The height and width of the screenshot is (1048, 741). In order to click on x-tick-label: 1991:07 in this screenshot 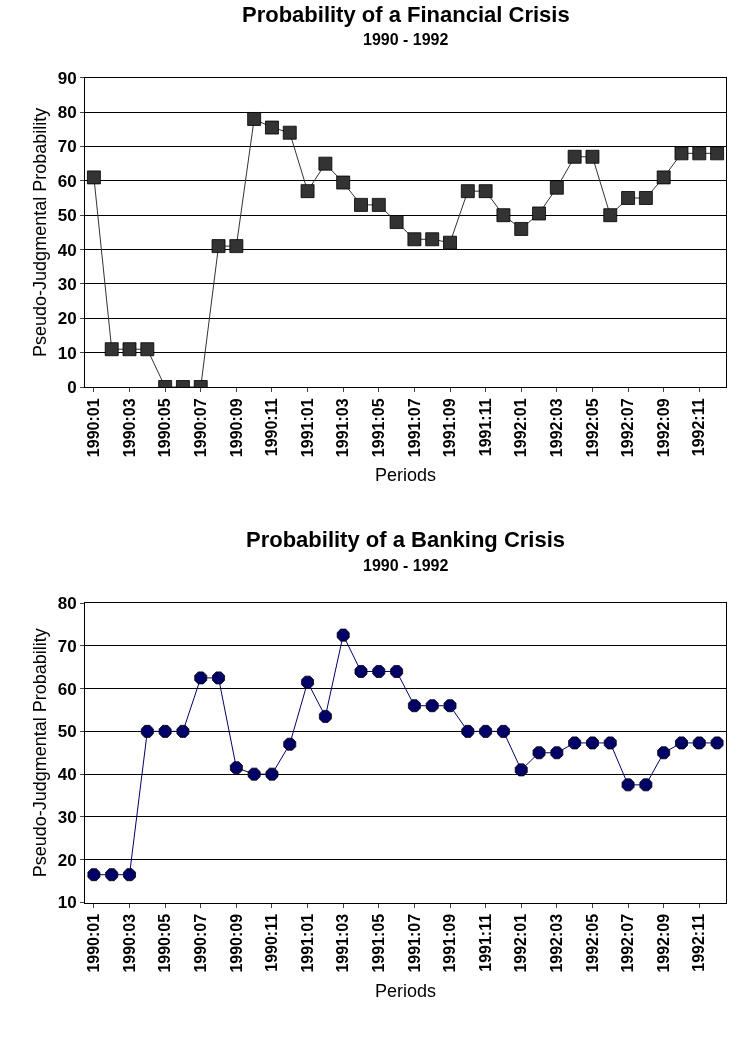, I will do `click(414, 943)`.